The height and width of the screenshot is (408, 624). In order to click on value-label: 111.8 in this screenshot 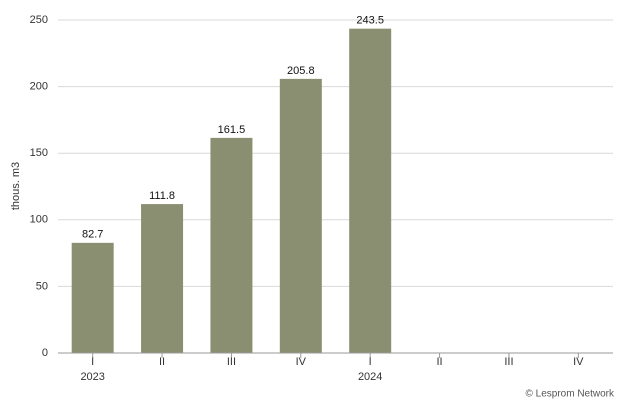, I will do `click(162, 196)`.